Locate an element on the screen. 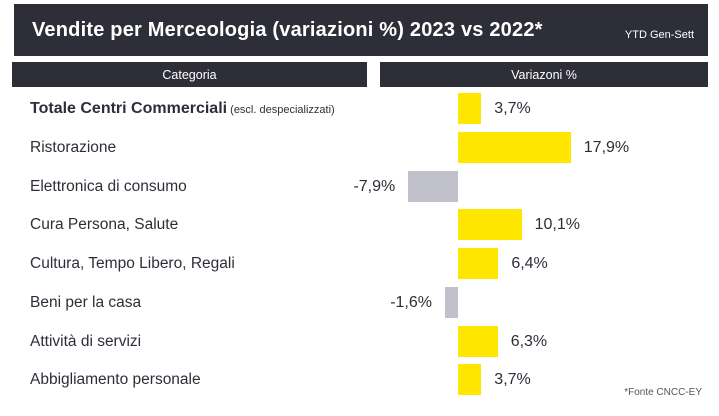 This screenshot has width=719, height=416. category-label-text: Abbigliamento personale is located at coordinates (115, 380).